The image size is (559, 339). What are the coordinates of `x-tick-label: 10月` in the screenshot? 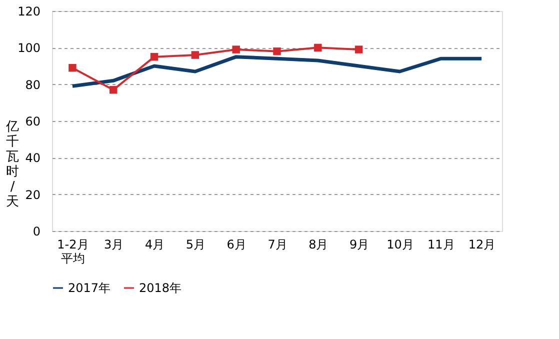 It's located at (400, 245).